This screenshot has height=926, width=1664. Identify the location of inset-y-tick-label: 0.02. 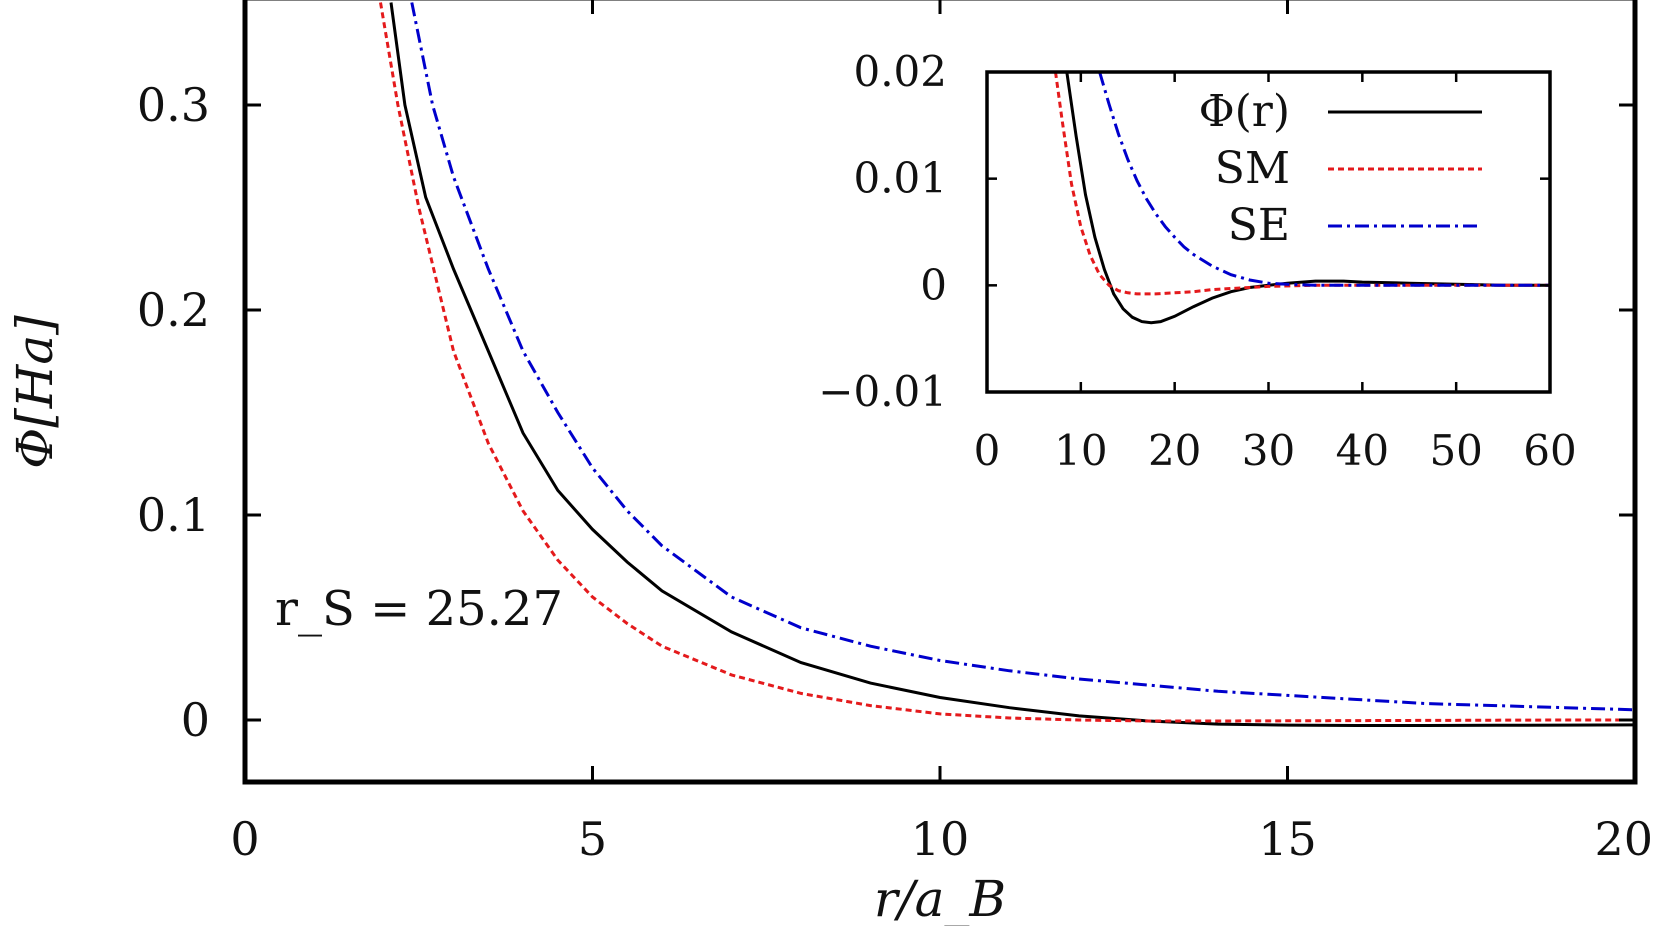
(900, 71).